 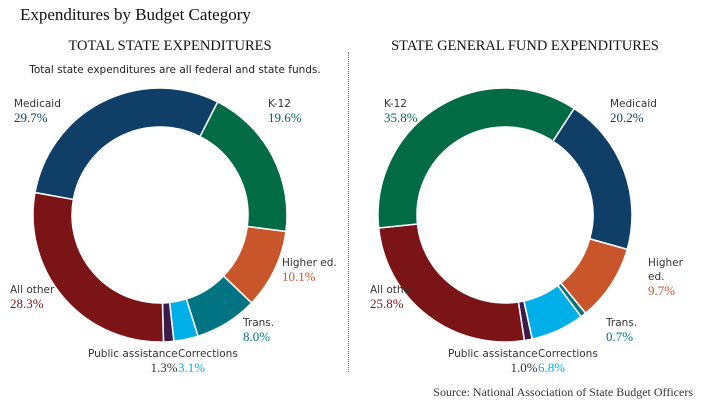 What do you see at coordinates (620, 336) in the screenshot?
I see `percent-label: 0.7%` at bounding box center [620, 336].